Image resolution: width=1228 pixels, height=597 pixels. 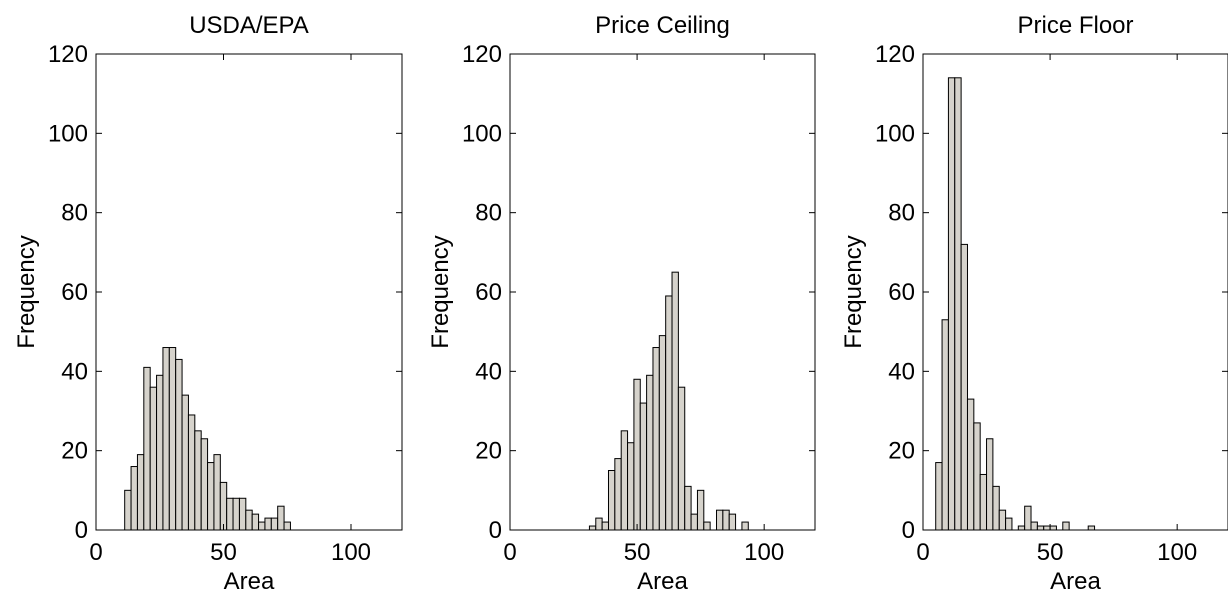 What do you see at coordinates (223, 552) in the screenshot?
I see `usda-epa-xtick-label: 50` at bounding box center [223, 552].